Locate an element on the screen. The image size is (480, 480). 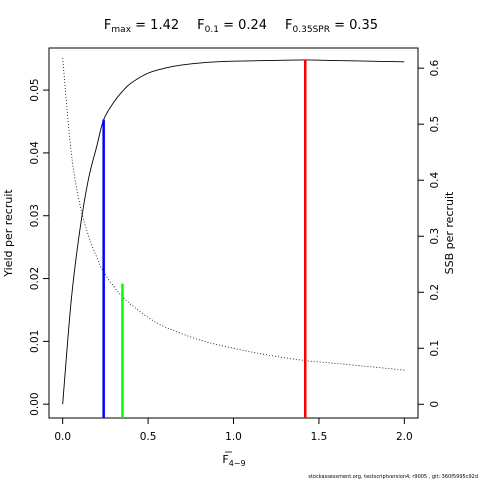
x-tick-label: 0.0 is located at coordinates (62, 437).